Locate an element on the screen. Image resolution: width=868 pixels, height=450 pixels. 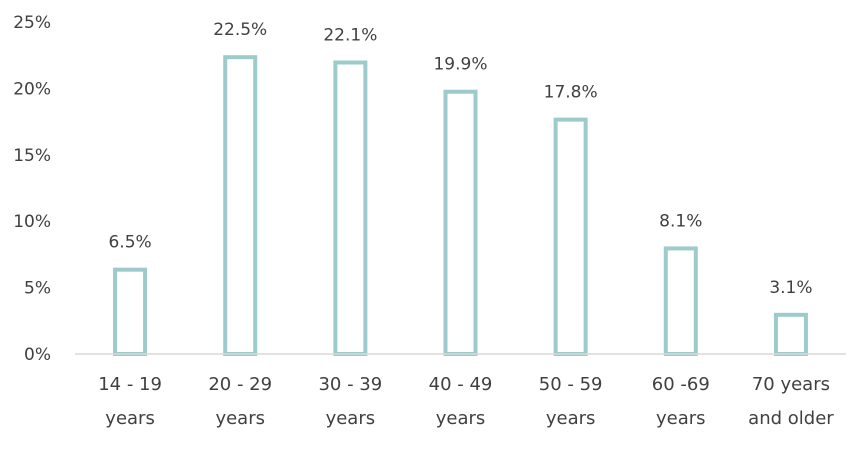
y-tick-label: 5% is located at coordinates (37, 289).